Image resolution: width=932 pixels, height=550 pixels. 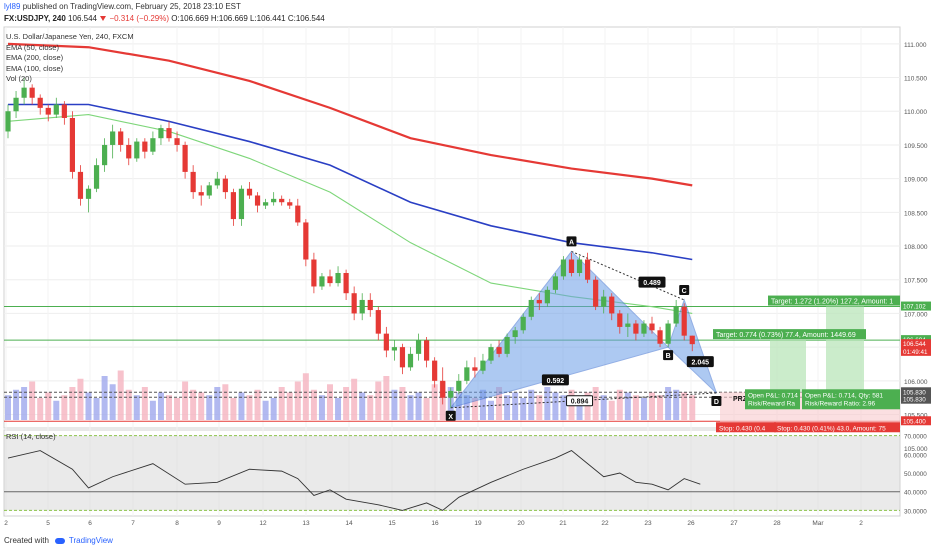 I want to click on time-tick-label: 26, so click(x=691, y=523).